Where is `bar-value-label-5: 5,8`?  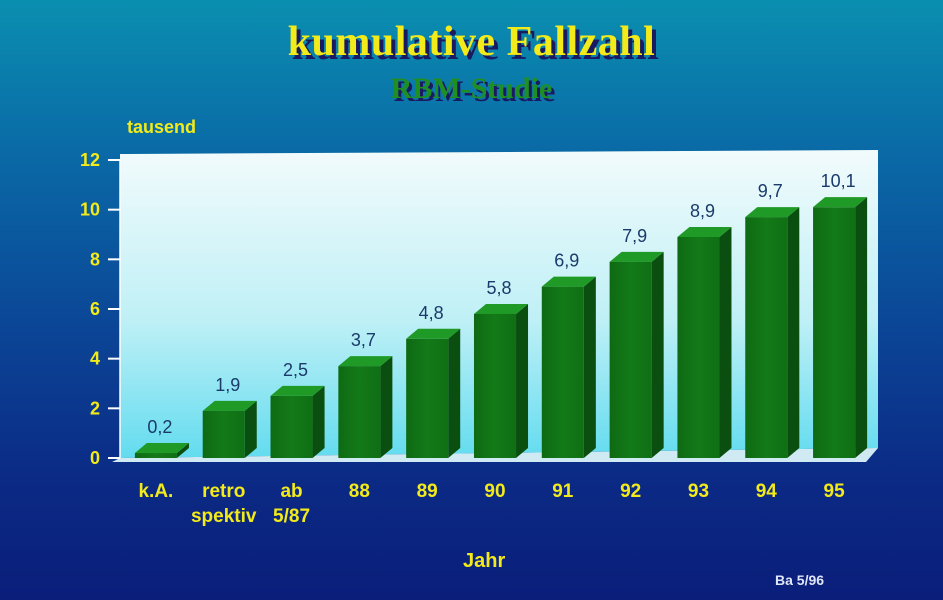 bar-value-label-5: 5,8 is located at coordinates (498, 288).